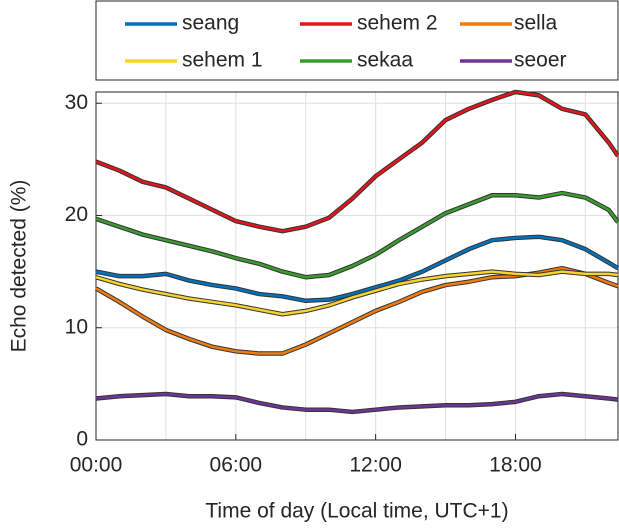 The image size is (619, 530). Describe the element at coordinates (356, 511) in the screenshot. I see `x-axis-label: Time of day (Local time, UTC+1)` at that location.